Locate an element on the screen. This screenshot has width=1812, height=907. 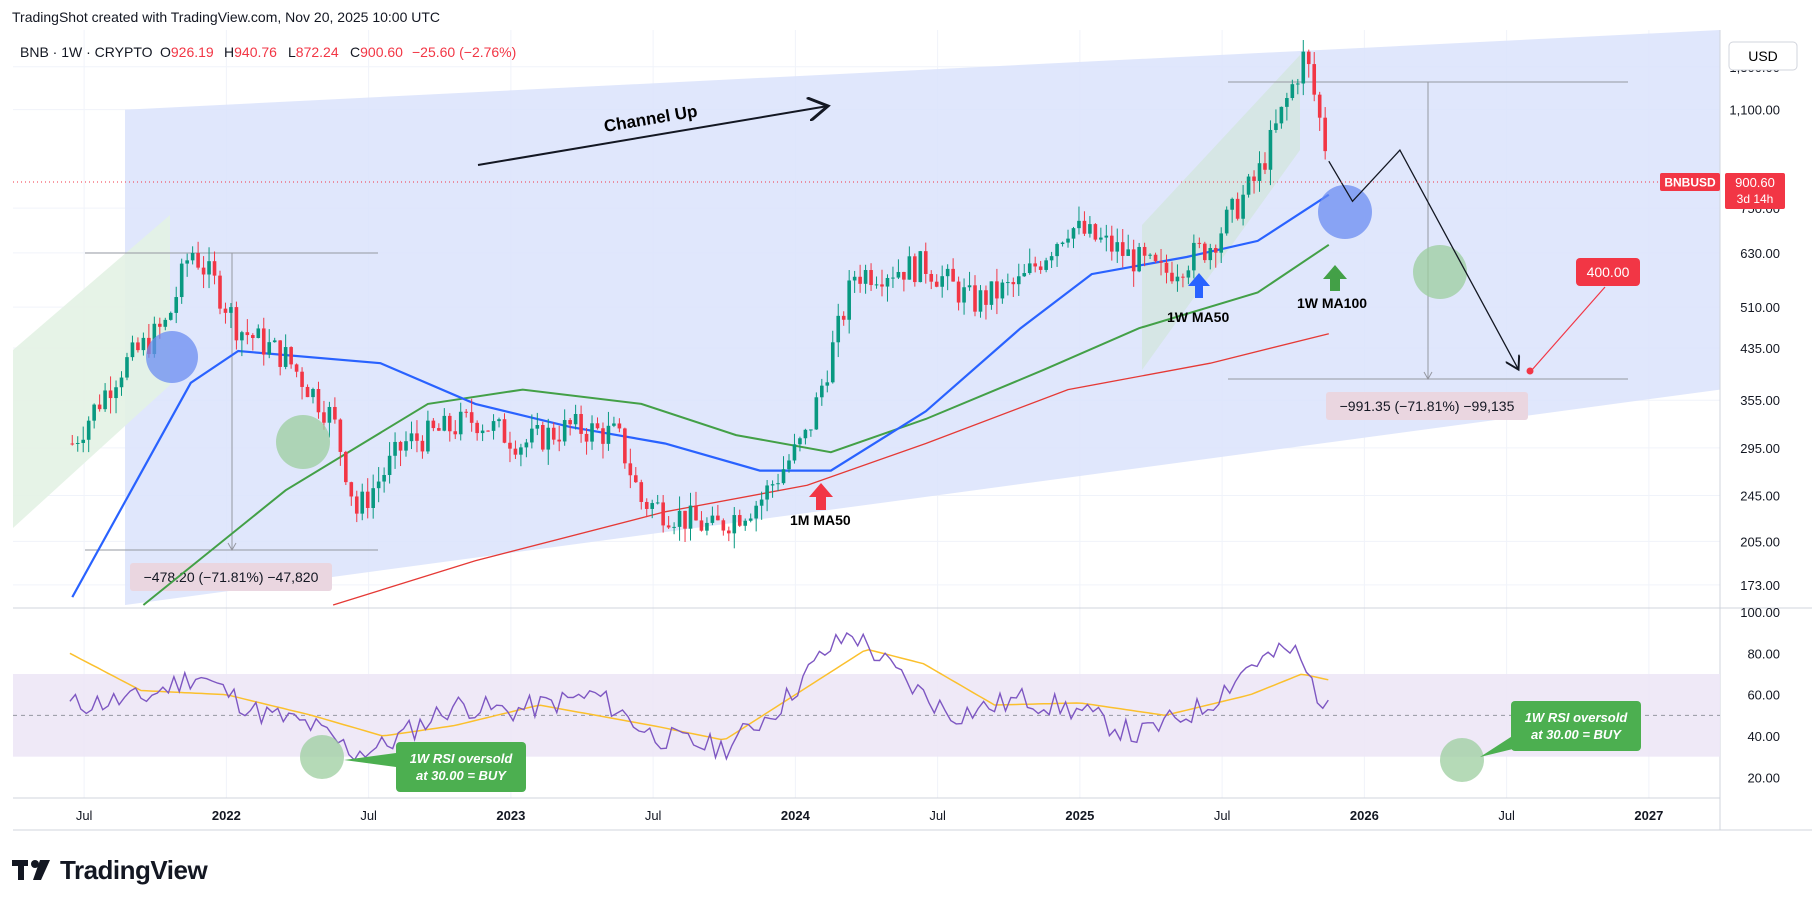
price-tick-label: 355.00 is located at coordinates (1760, 400).